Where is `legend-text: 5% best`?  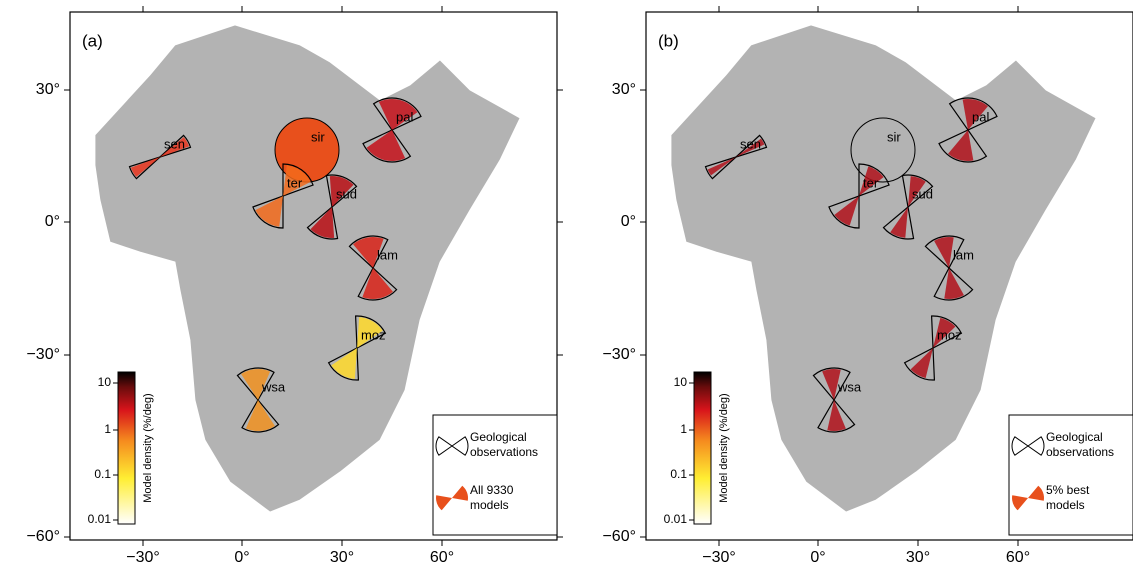
legend-text: 5% best is located at coordinates (1068, 490).